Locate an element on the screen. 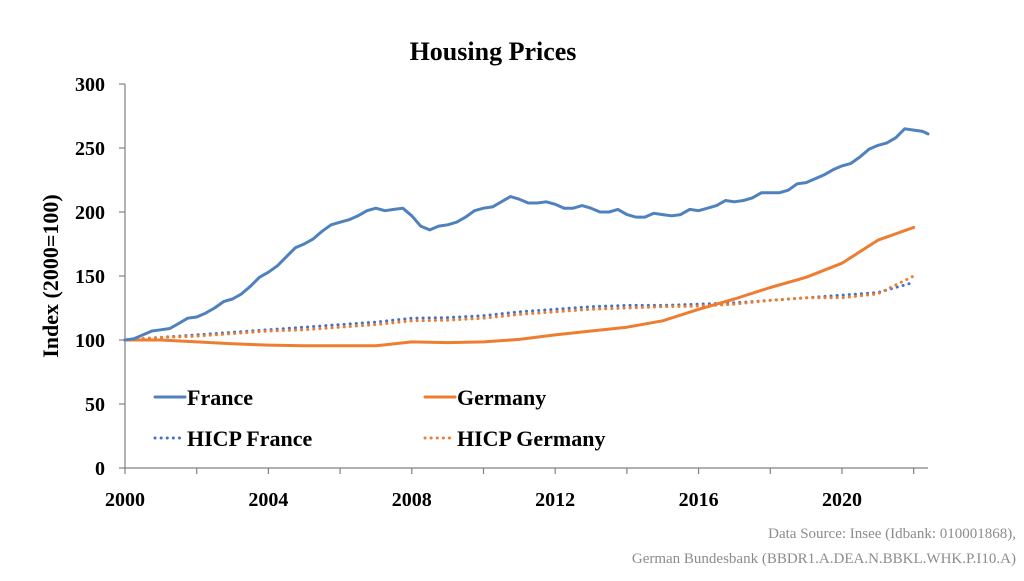 Image resolution: width=1024 pixels, height=581 pixels. legend: France Germany HICP France HICP Germany is located at coordinates (379, 418).